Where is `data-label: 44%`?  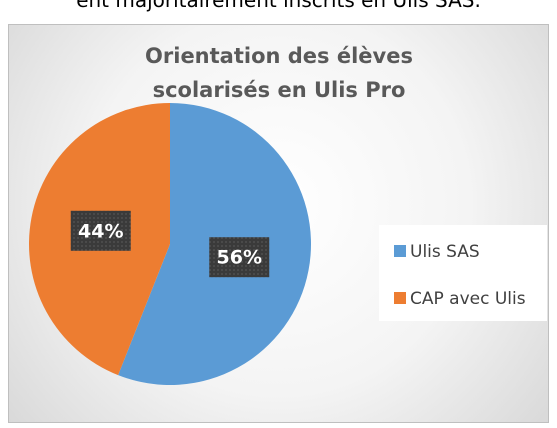 data-label: 44% is located at coordinates (100, 231).